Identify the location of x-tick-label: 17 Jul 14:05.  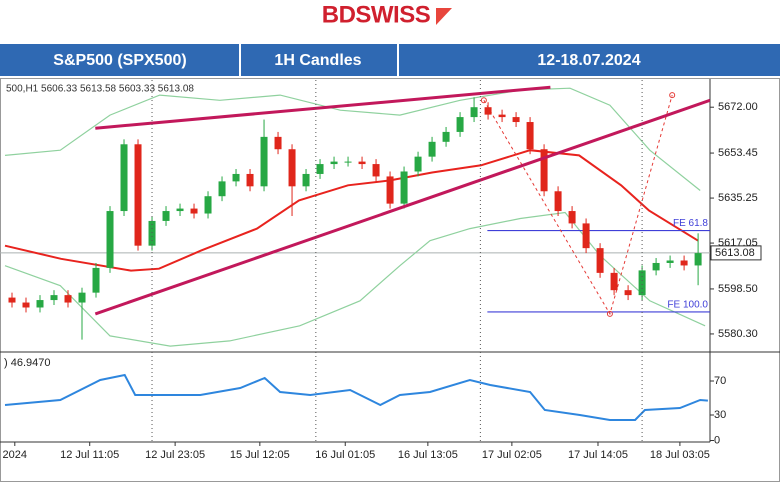
(598, 455).